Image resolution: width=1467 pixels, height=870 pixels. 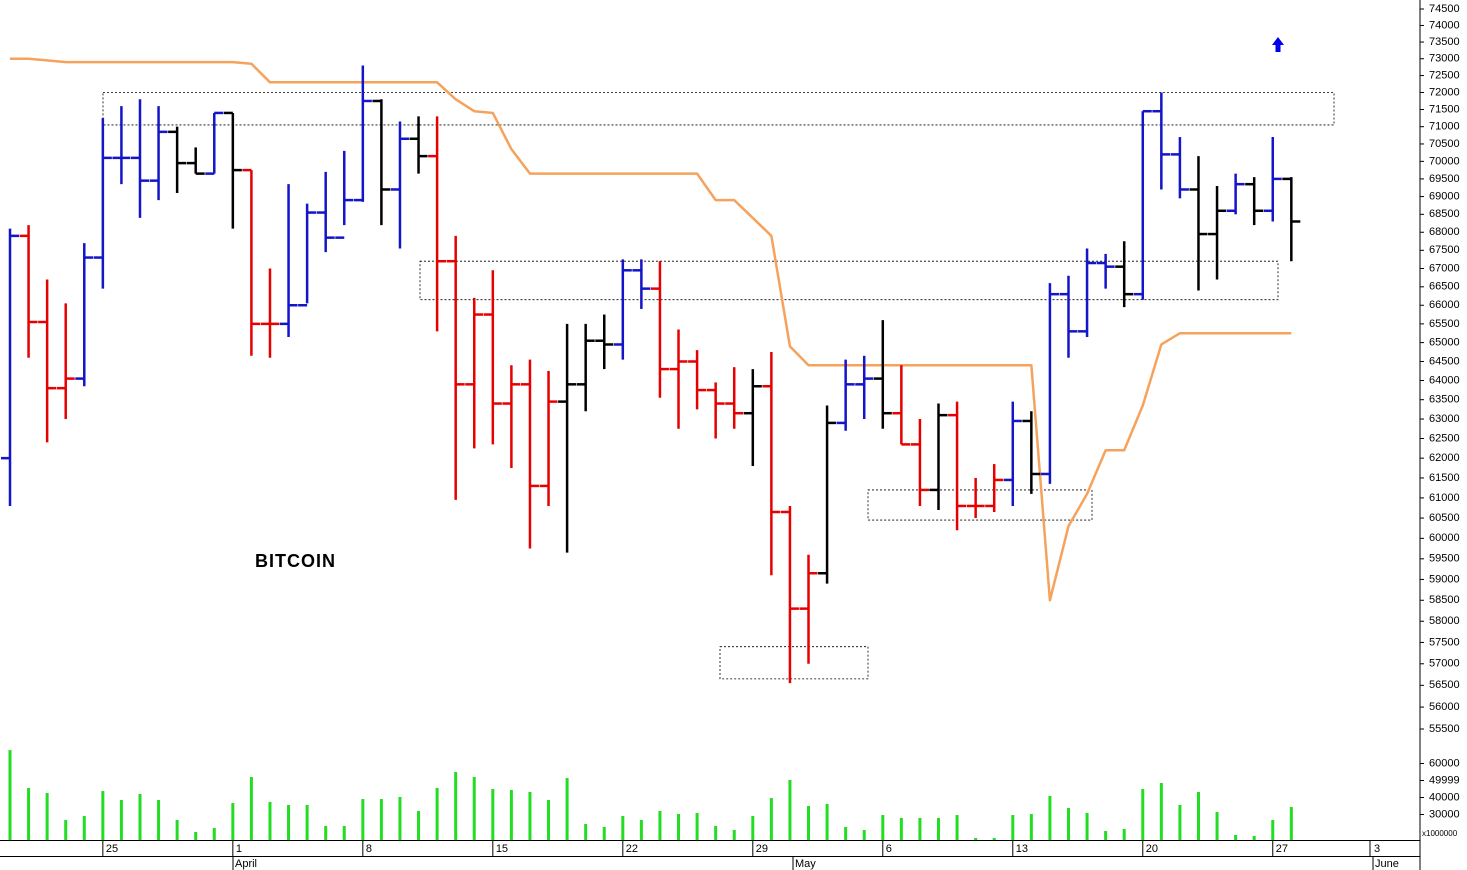 What do you see at coordinates (1444, 419) in the screenshot?
I see `y-tick-label: 63000` at bounding box center [1444, 419].